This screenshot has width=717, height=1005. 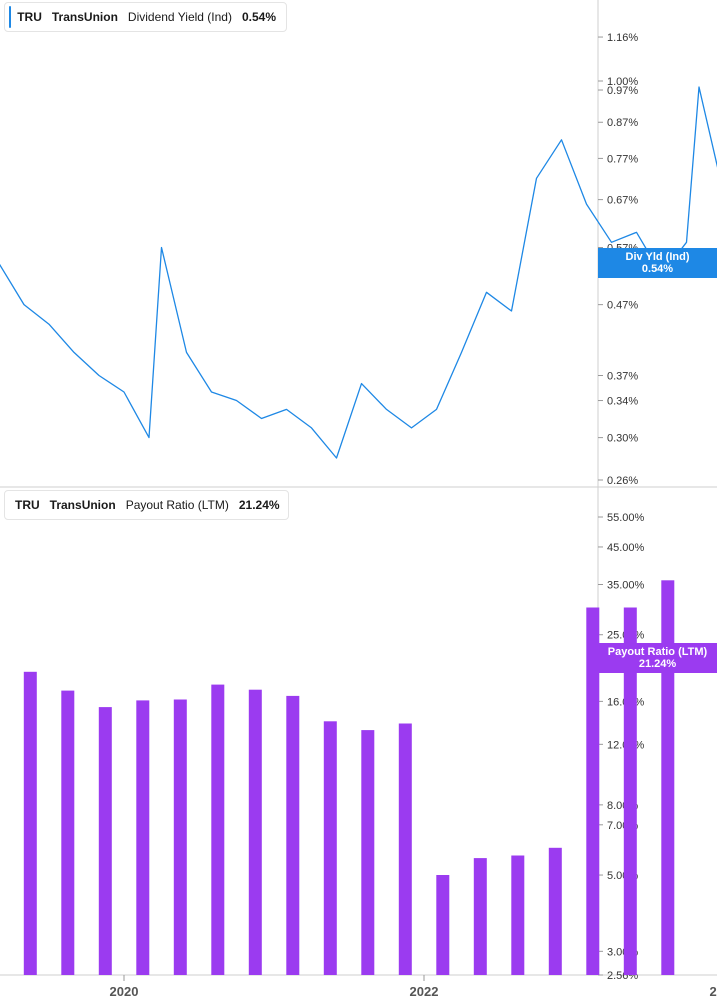 I want to click on yield-y-tick-label: 0.67%, so click(x=622, y=201).